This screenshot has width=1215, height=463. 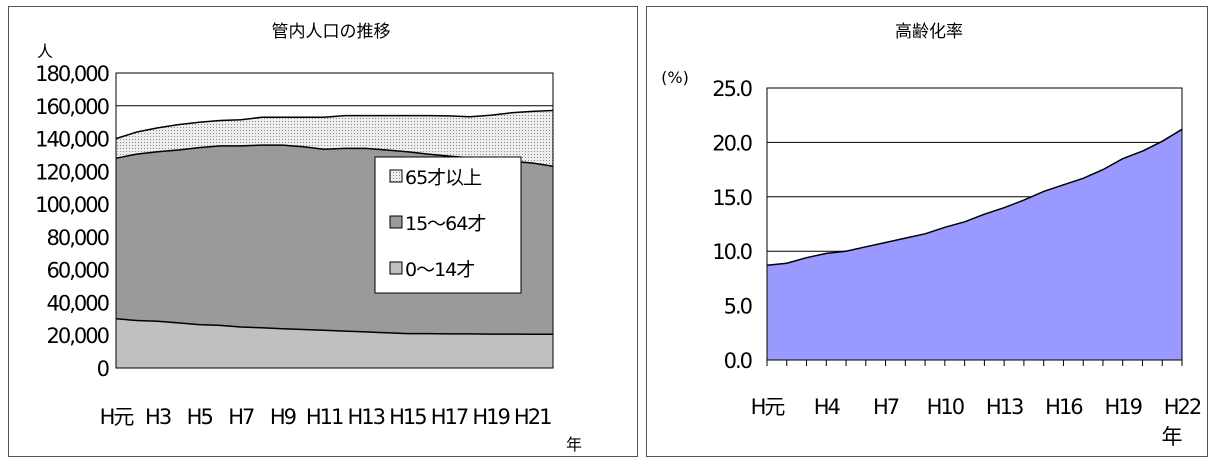 I want to click on legend-label-working: 15〜64才, so click(x=445, y=224).